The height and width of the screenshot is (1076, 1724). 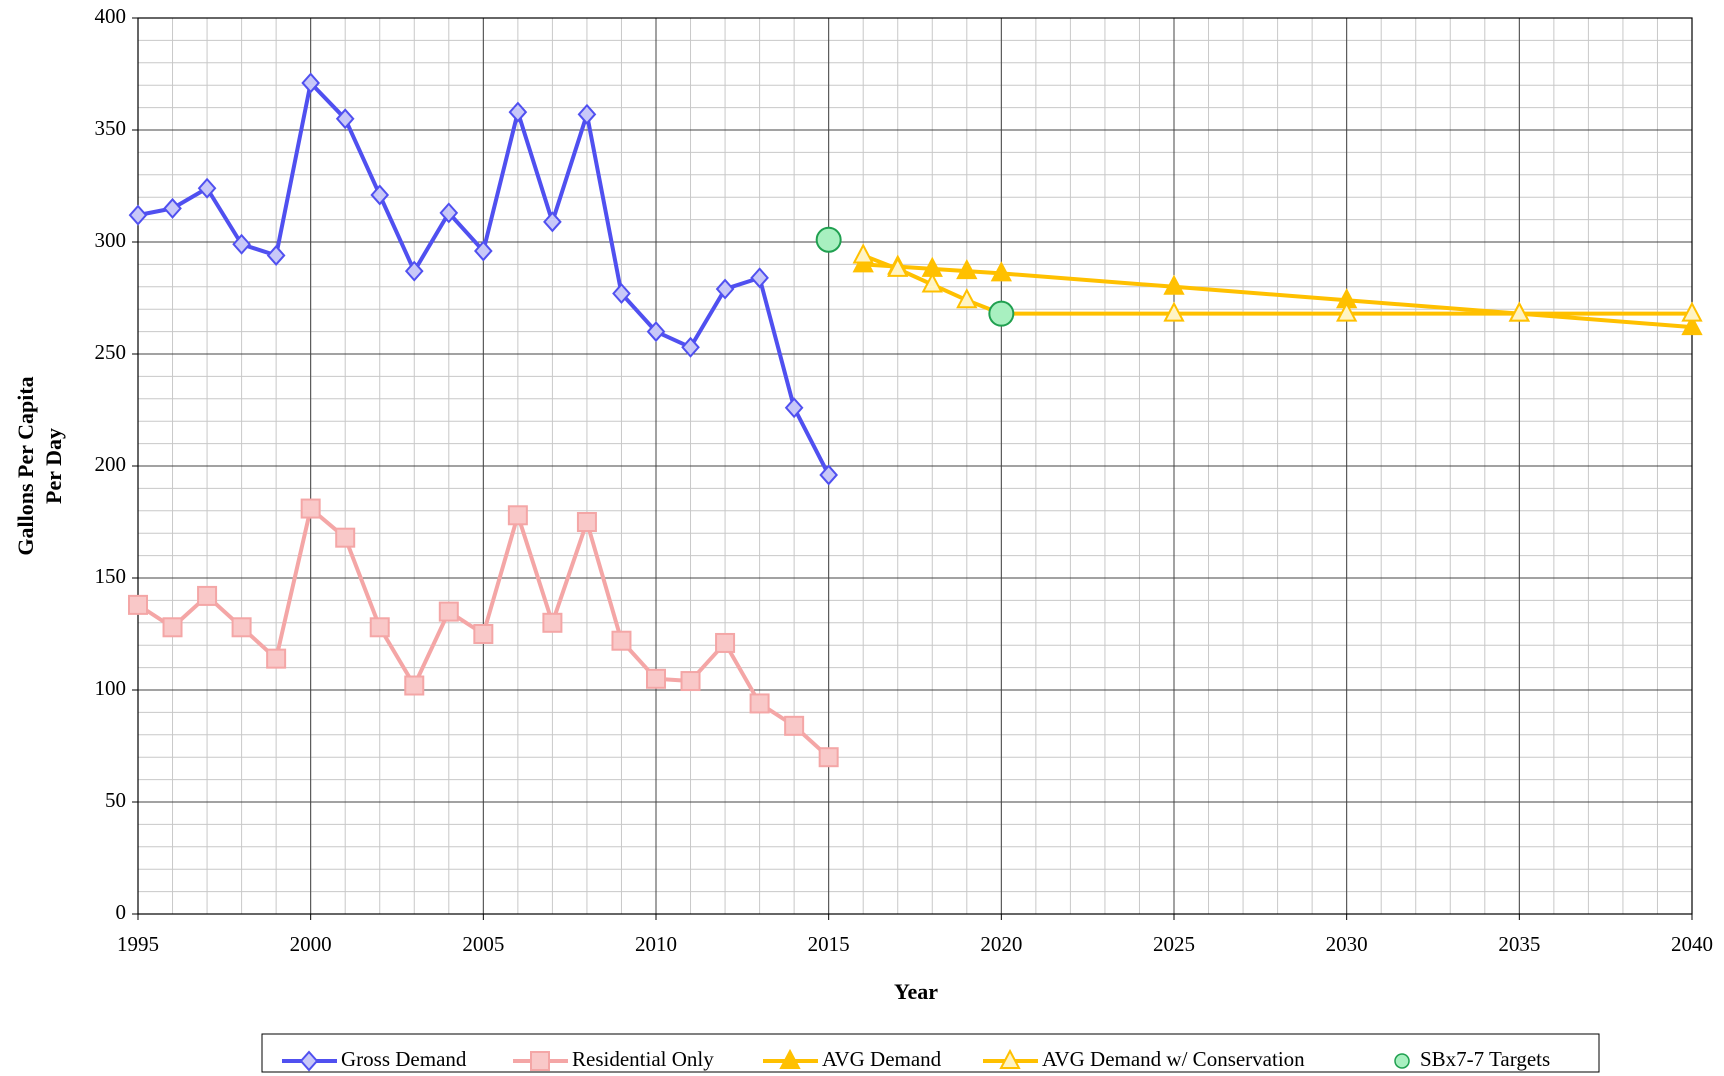 I want to click on legend-label: Residential Only, so click(x=643, y=1059).